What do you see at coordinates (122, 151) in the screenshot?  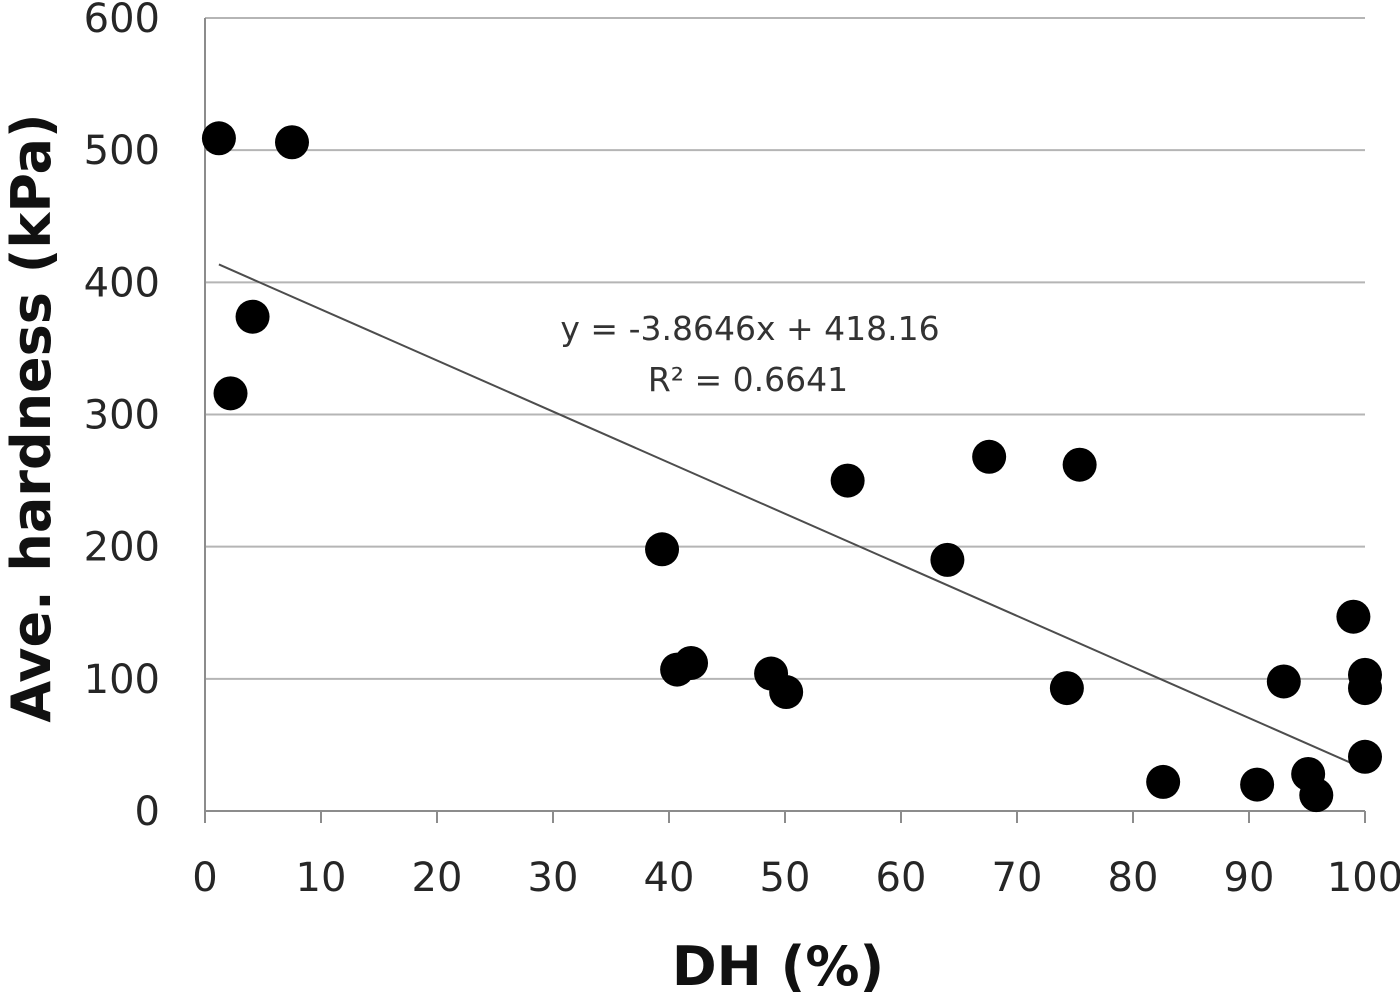 I see `y-tick-label-500: 500` at bounding box center [122, 151].